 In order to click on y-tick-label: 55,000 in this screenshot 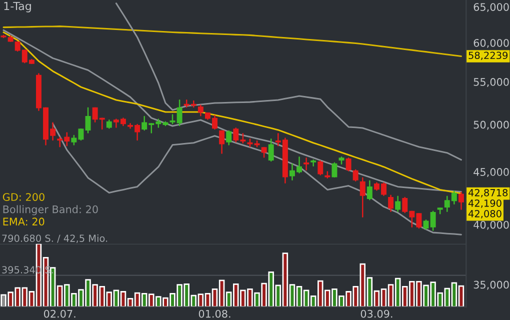, I will do `click(491, 82)`.